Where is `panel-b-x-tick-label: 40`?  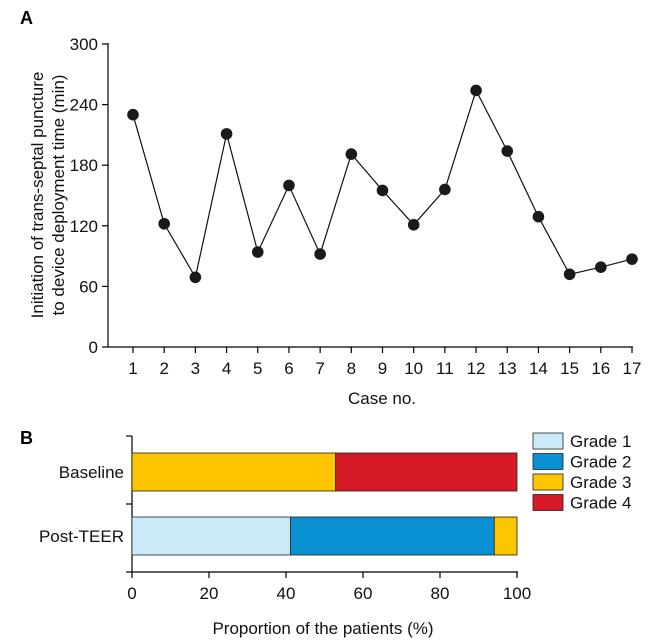
panel-b-x-tick-label: 40 is located at coordinates (286, 593).